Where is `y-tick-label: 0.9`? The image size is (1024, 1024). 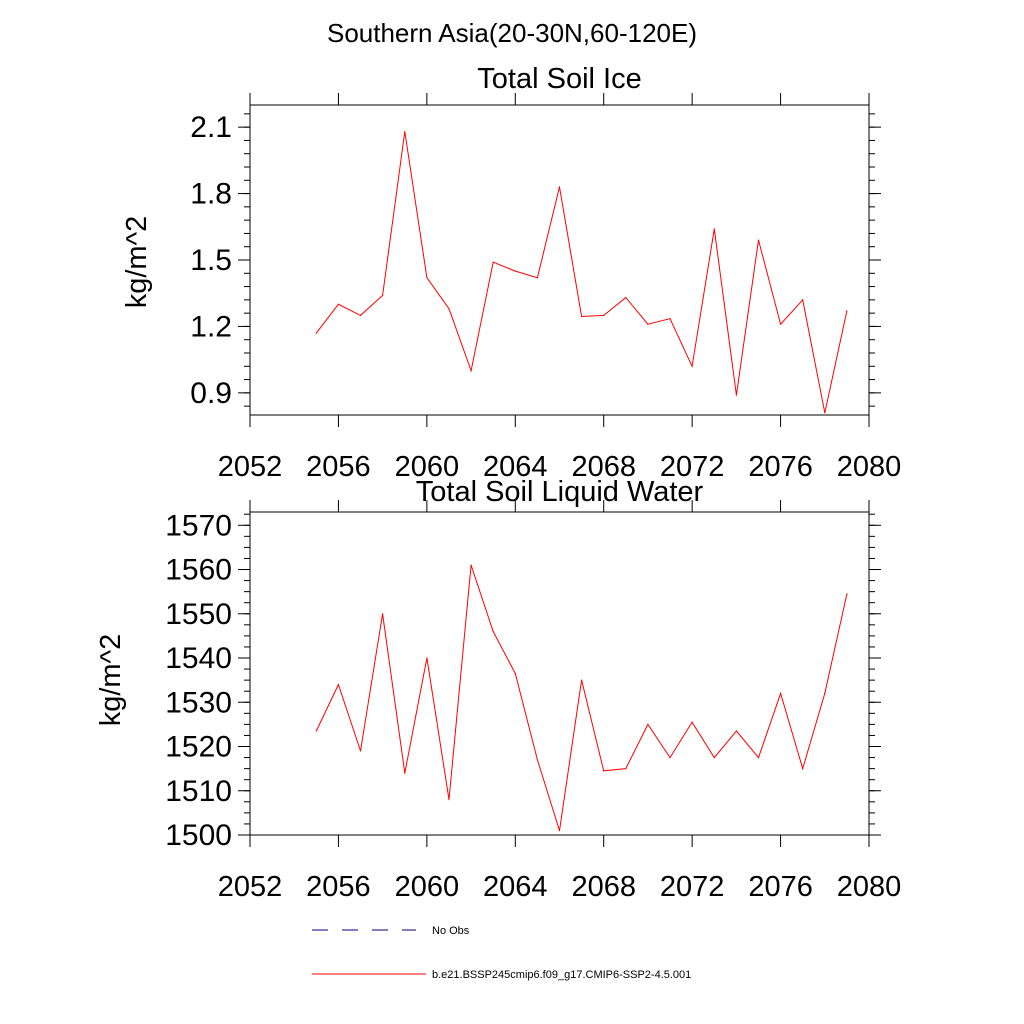
y-tick-label: 0.9 is located at coordinates (211, 393).